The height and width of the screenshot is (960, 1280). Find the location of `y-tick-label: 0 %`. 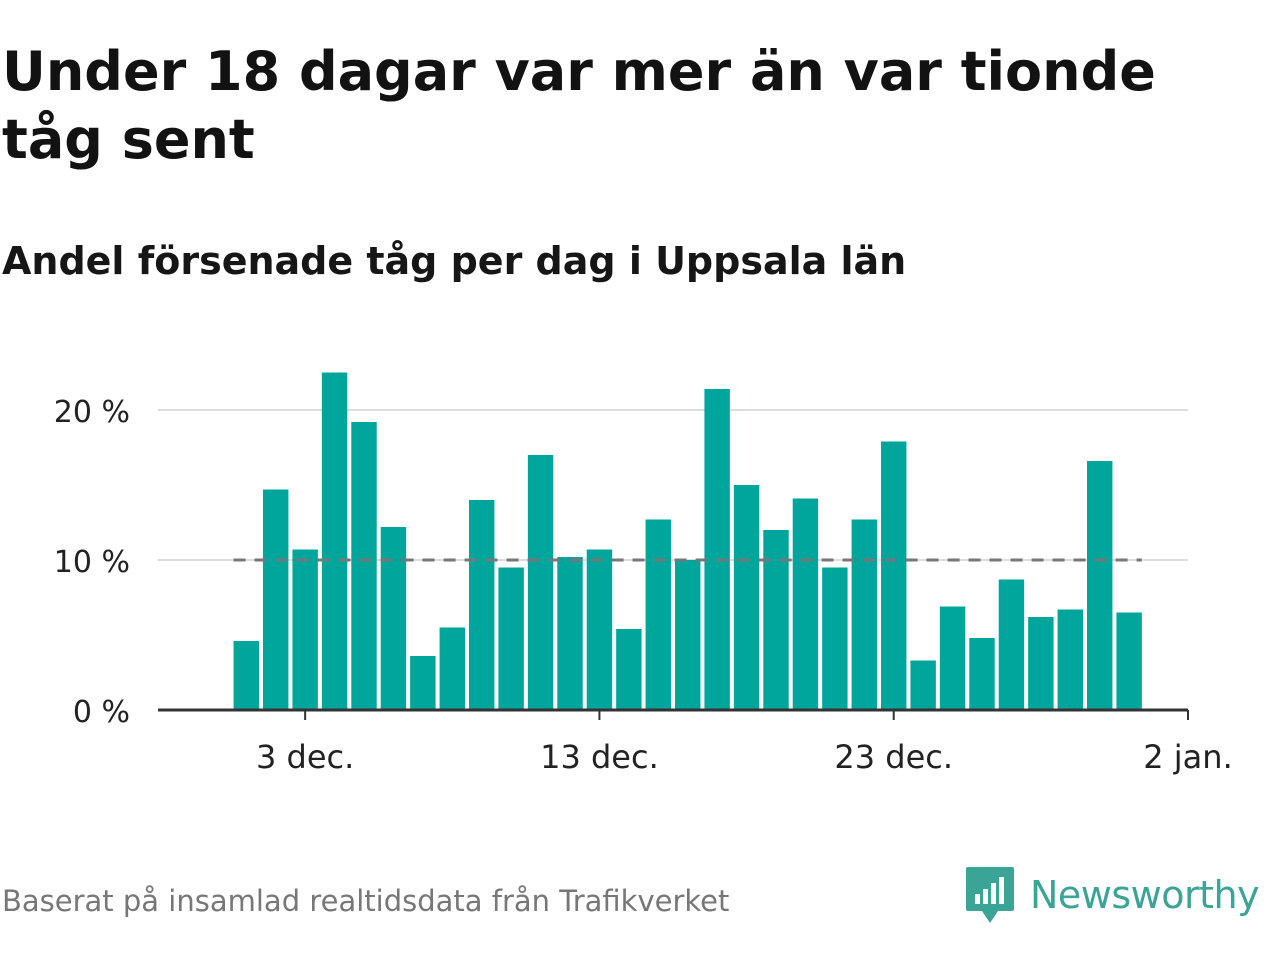

y-tick-label: 0 % is located at coordinates (101, 712).